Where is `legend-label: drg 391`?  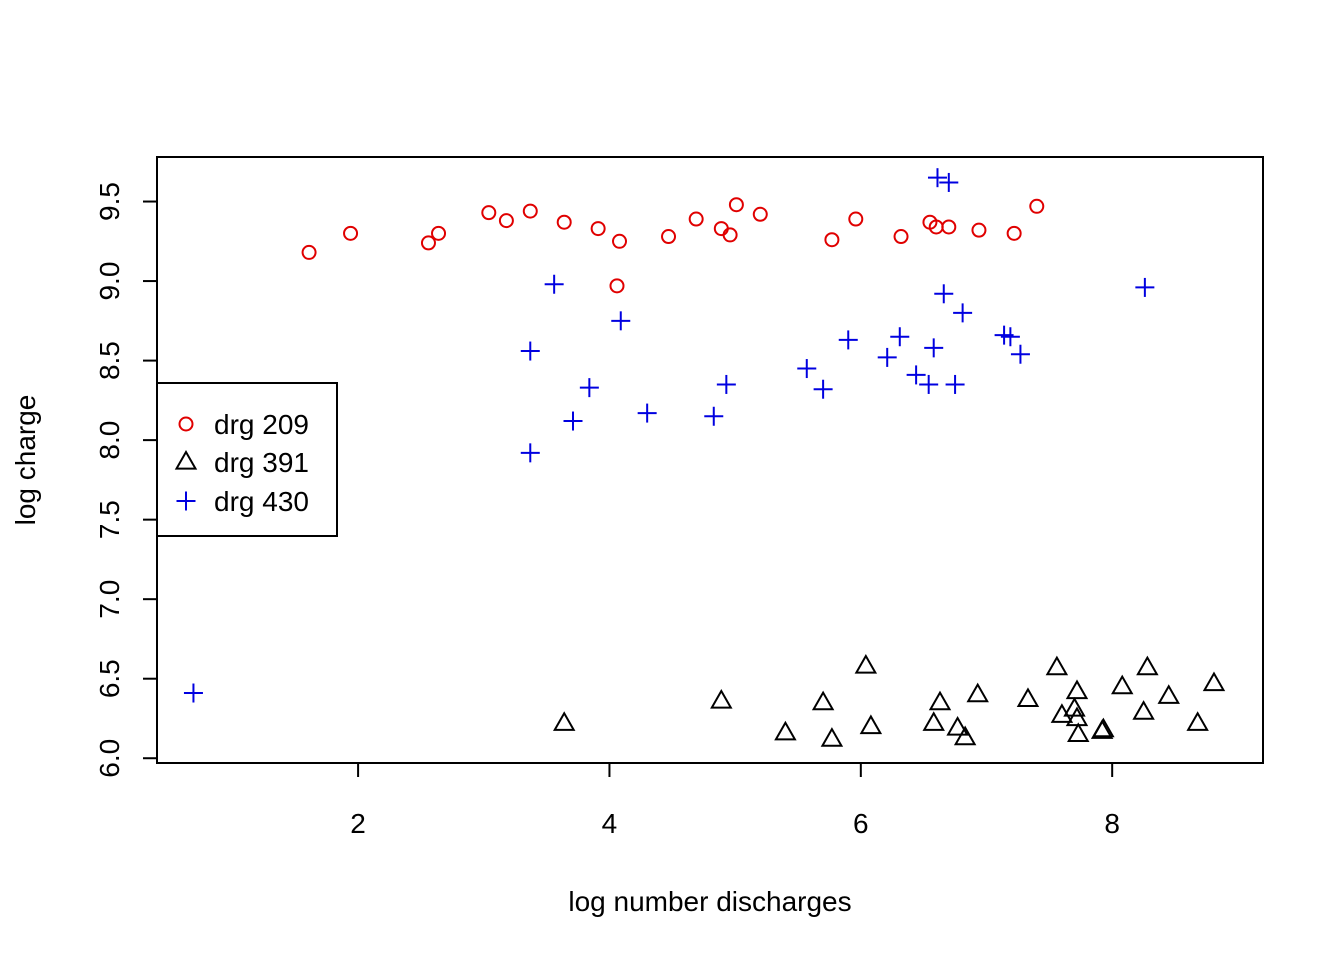
legend-label: drg 391 is located at coordinates (261, 462).